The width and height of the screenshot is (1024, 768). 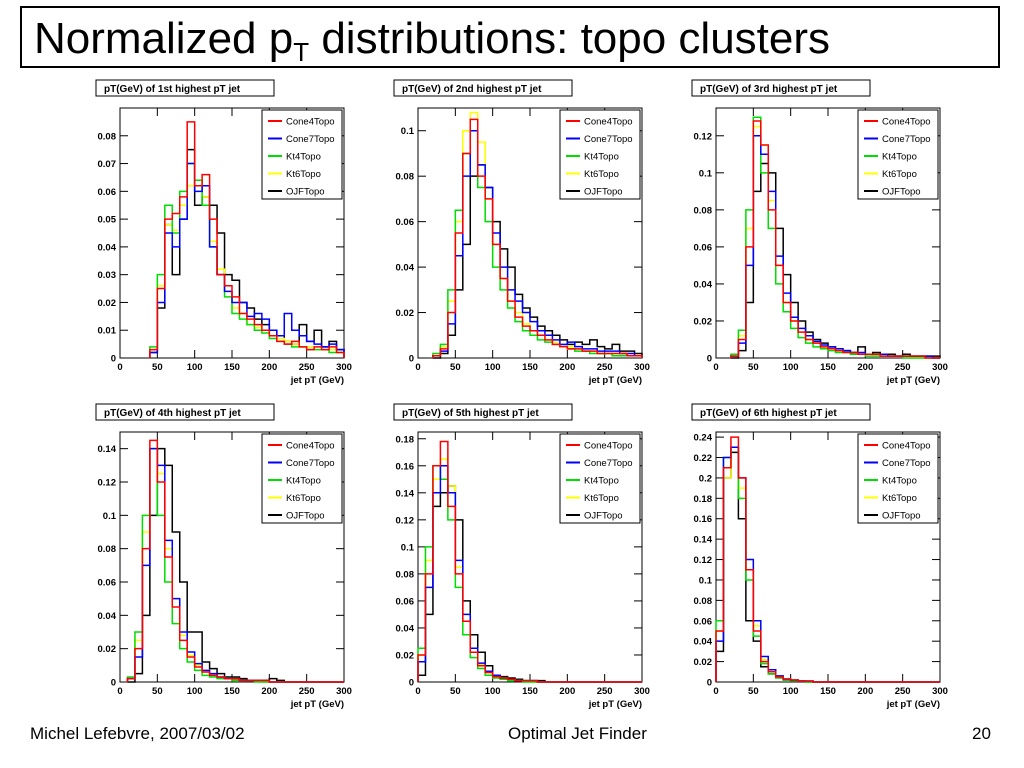 I want to click on footer-talk-title: Optimal Jet Finder, so click(x=577, y=733).